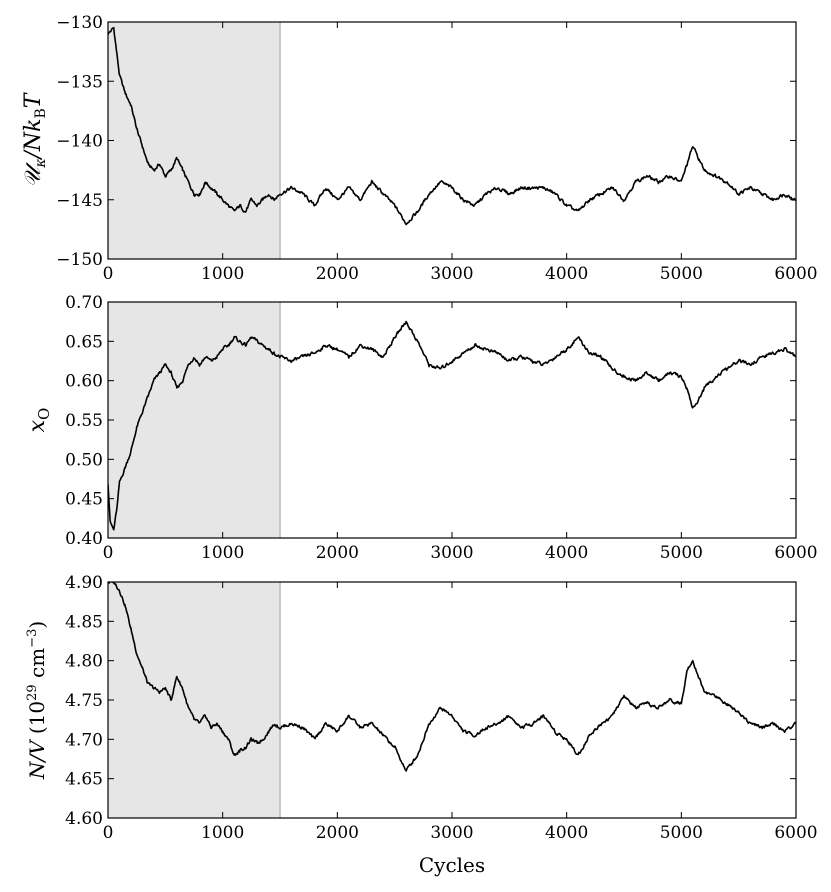 This screenshot has height=892, width=831. What do you see at coordinates (79, 82) in the screenshot?
I see `y-tick-label: −135` at bounding box center [79, 82].